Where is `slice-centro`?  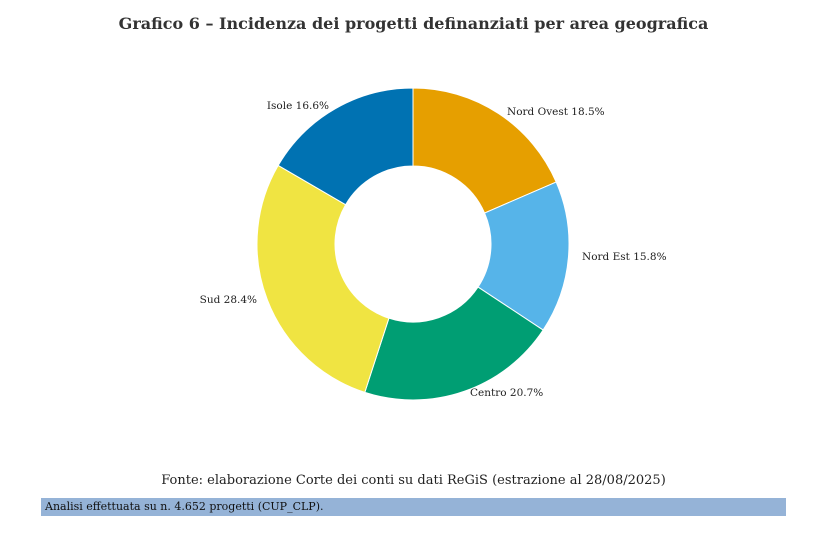
slice-centro is located at coordinates (454, 343).